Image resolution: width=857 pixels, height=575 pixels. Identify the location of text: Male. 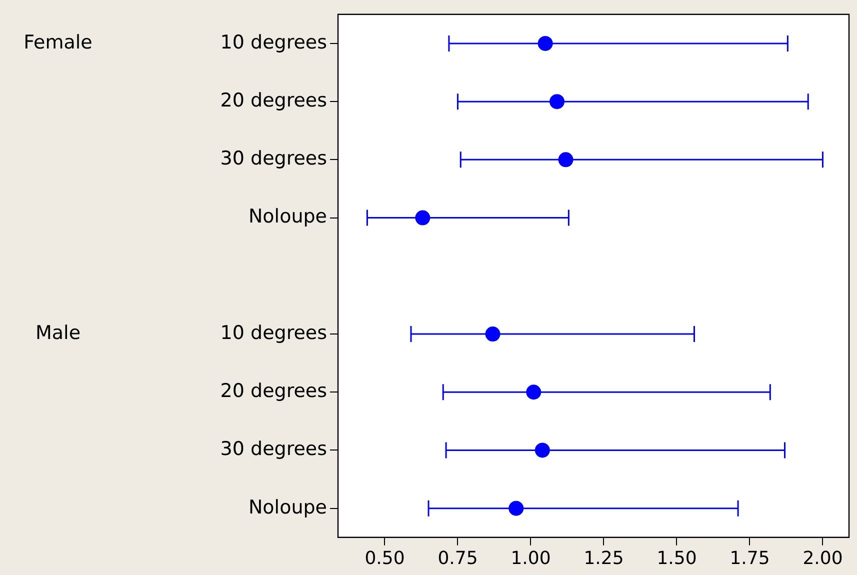
(58, 333).